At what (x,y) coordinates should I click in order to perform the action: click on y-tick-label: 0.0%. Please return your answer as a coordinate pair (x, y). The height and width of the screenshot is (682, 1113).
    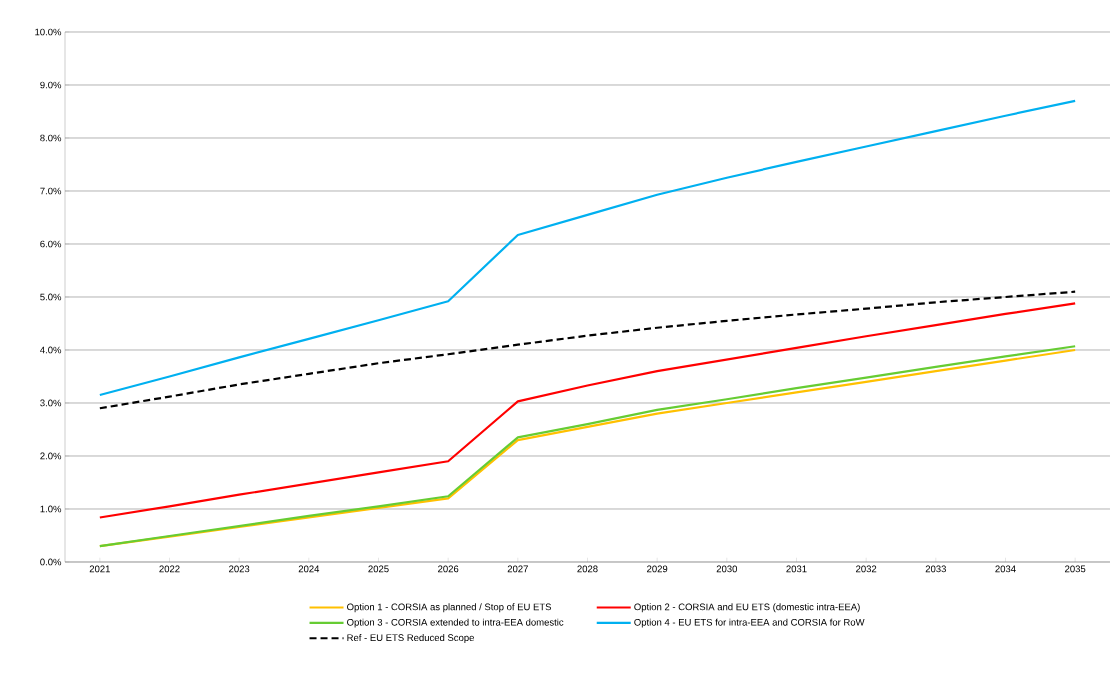
    Looking at the image, I should click on (51, 562).